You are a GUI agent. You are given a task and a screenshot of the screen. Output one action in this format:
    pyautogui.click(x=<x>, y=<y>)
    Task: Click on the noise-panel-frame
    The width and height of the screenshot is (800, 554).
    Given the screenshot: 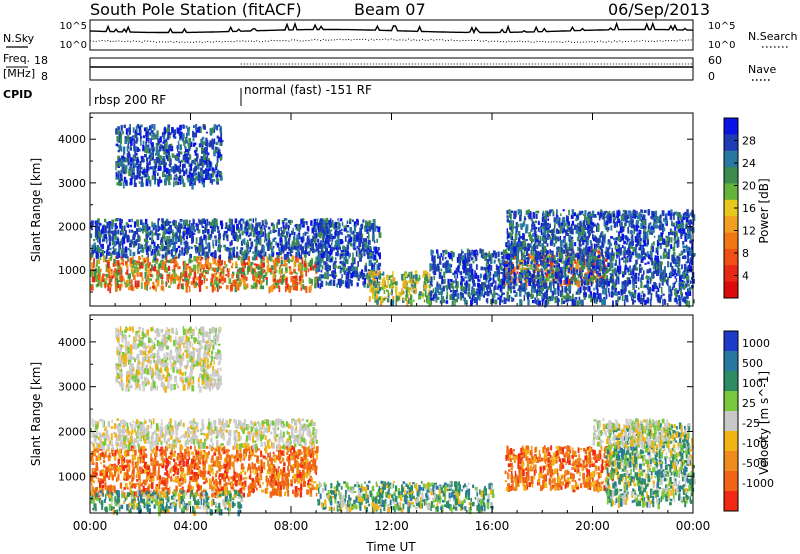 What is the action you would take?
    pyautogui.click(x=391, y=35)
    